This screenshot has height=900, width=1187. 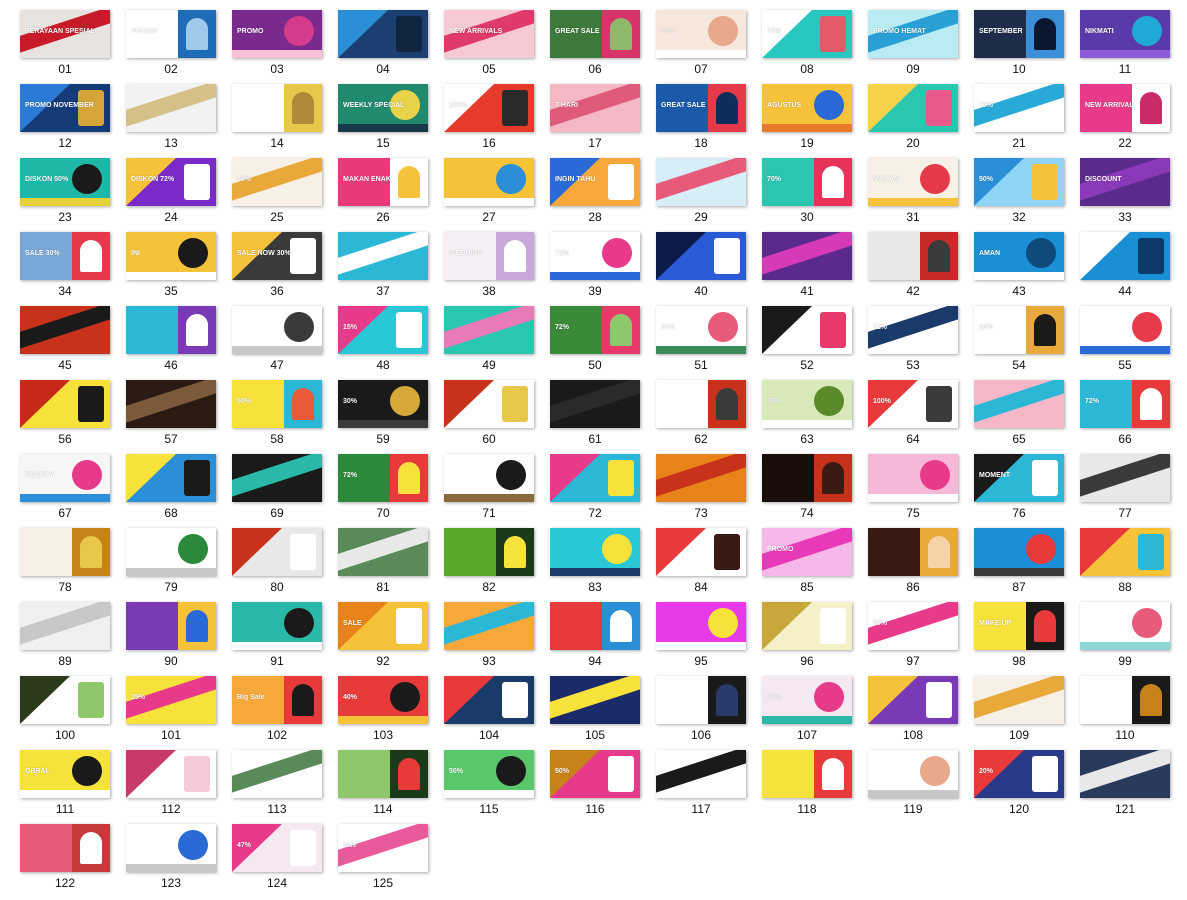 What do you see at coordinates (171, 182) in the screenshot?
I see `thumbnail-image: DISKON 72%` at bounding box center [171, 182].